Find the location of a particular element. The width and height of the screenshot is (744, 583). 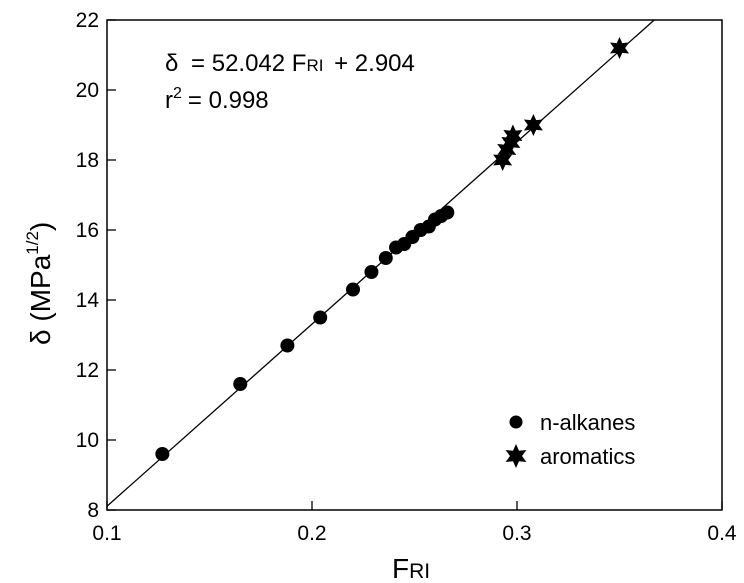

y-tick-label: 16 is located at coordinates (87, 230).